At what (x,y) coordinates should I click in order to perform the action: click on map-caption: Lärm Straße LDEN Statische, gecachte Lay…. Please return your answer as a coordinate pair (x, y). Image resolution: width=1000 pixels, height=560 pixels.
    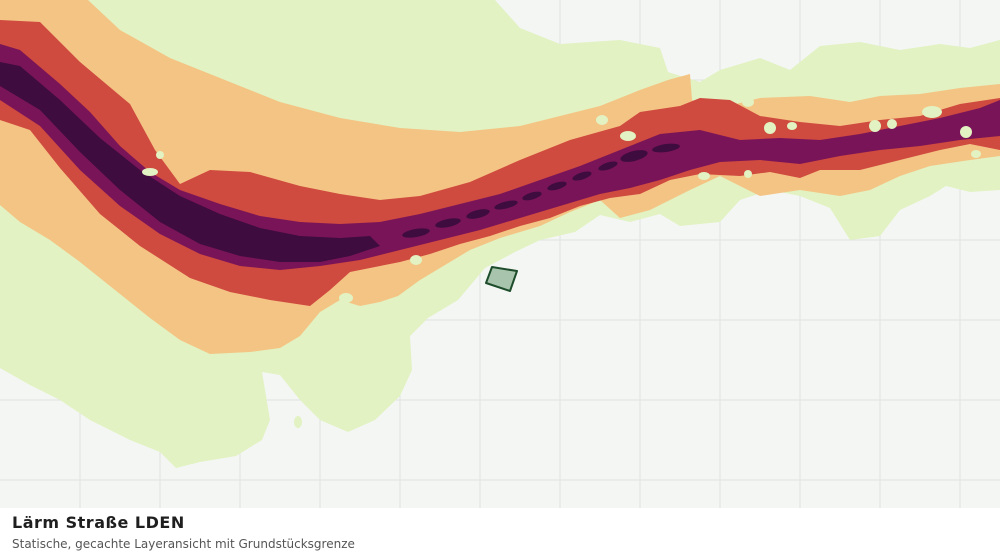
    Looking at the image, I should click on (500, 534).